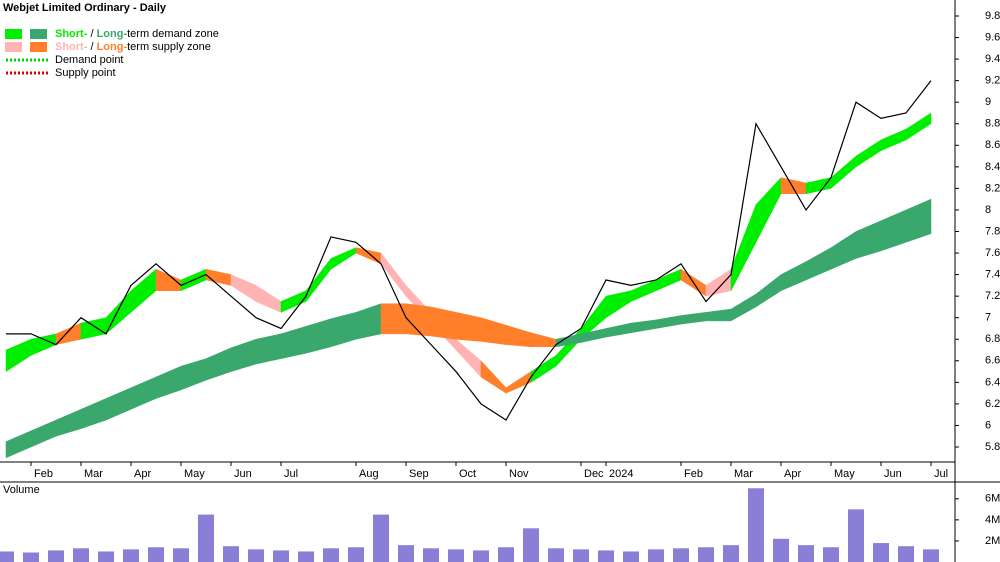 This screenshot has width=1000, height=562. What do you see at coordinates (992, 447) in the screenshot?
I see `y-tick-label: 5.8` at bounding box center [992, 447].